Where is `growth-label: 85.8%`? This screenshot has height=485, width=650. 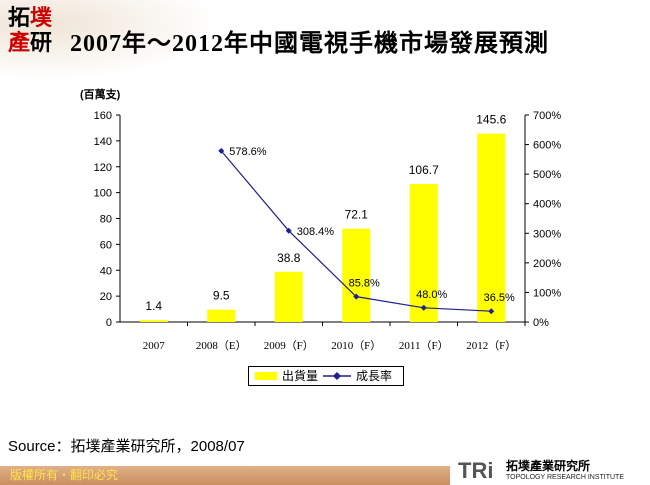
growth-label: 85.8% is located at coordinates (364, 284).